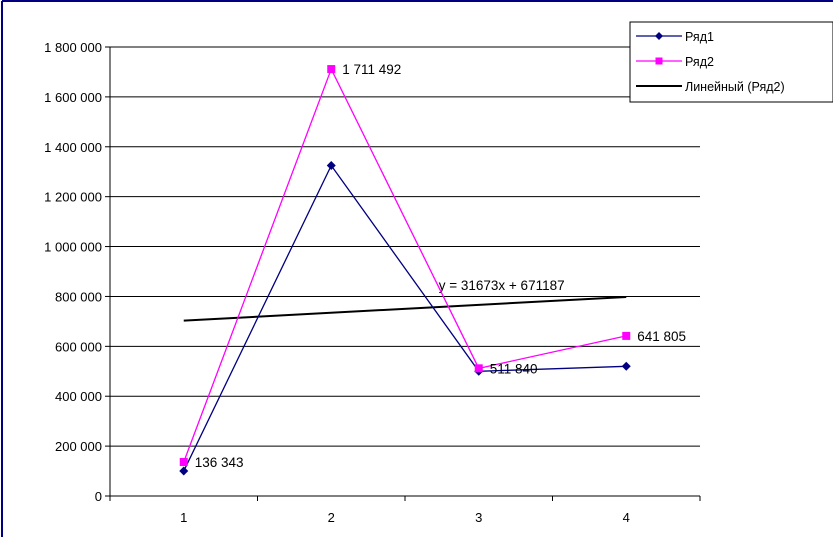  What do you see at coordinates (78, 296) in the screenshot?
I see `y-tick-label: 800 000` at bounding box center [78, 296].